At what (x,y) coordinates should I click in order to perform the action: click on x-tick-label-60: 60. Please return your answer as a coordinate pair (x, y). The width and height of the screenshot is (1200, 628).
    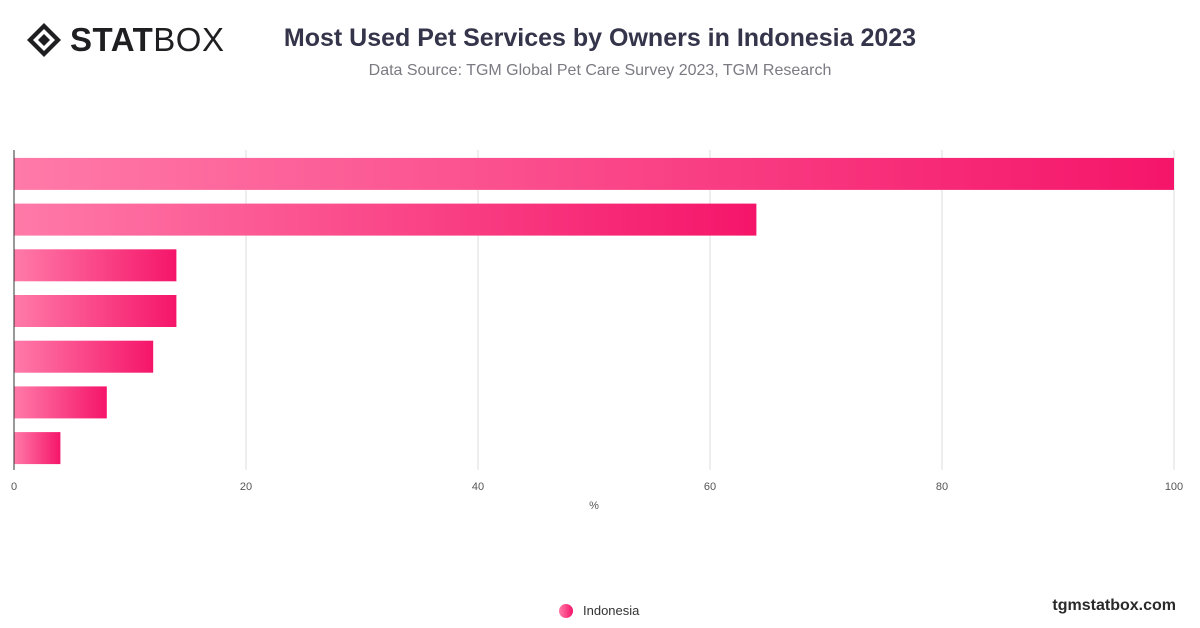
    Looking at the image, I should click on (710, 487).